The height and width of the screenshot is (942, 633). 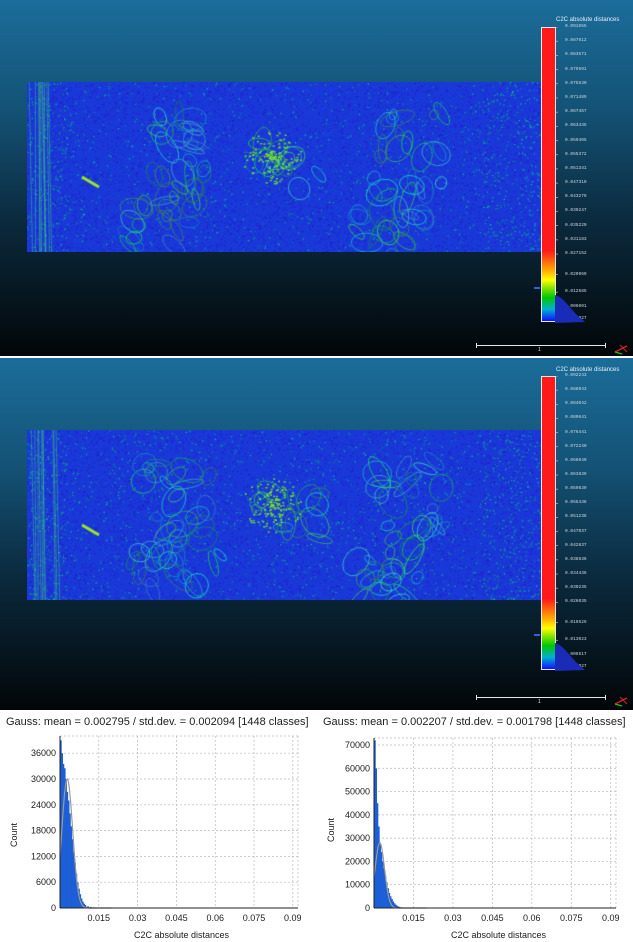 What do you see at coordinates (43, 753) in the screenshot?
I see `y-tick-label: 36000` at bounding box center [43, 753].